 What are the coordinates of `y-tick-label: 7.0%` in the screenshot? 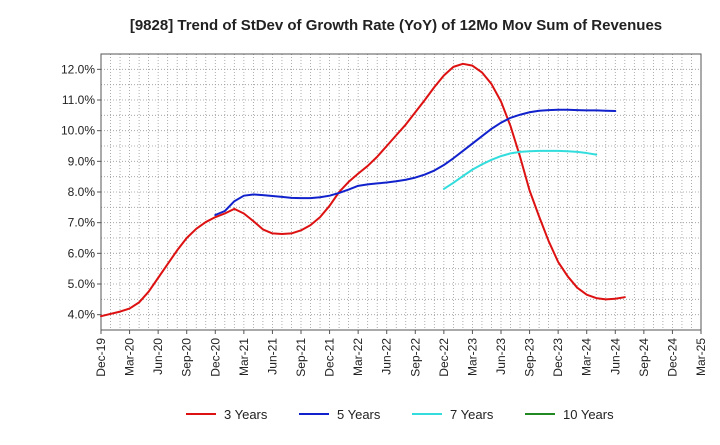 It's located at (82, 223).